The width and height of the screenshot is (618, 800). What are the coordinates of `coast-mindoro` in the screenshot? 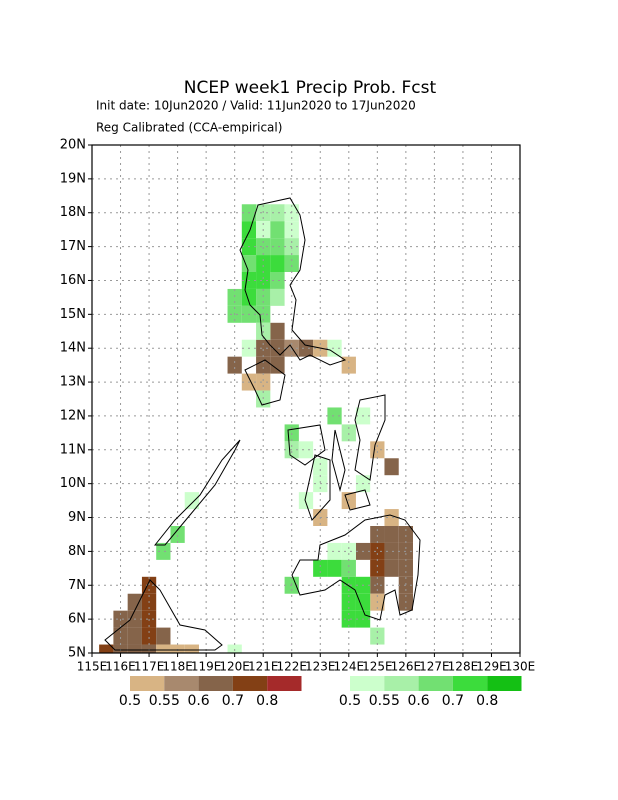 It's located at (265, 382).